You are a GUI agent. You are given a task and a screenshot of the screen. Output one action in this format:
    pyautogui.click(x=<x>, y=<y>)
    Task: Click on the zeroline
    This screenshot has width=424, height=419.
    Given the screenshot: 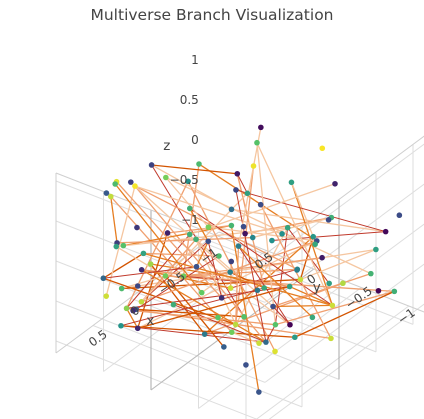 What is the action you would take?
    pyautogui.click(x=232, y=329)
    